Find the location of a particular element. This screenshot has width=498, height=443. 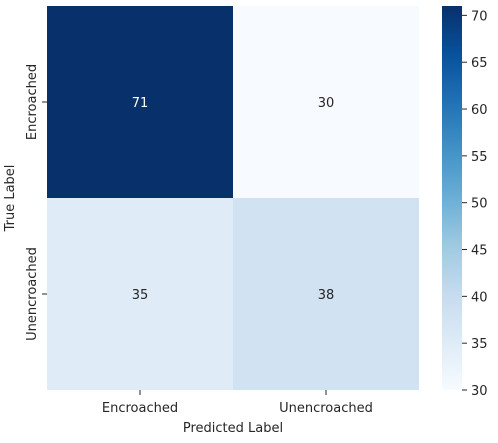

colorbar-gradient is located at coordinates (452, 198).